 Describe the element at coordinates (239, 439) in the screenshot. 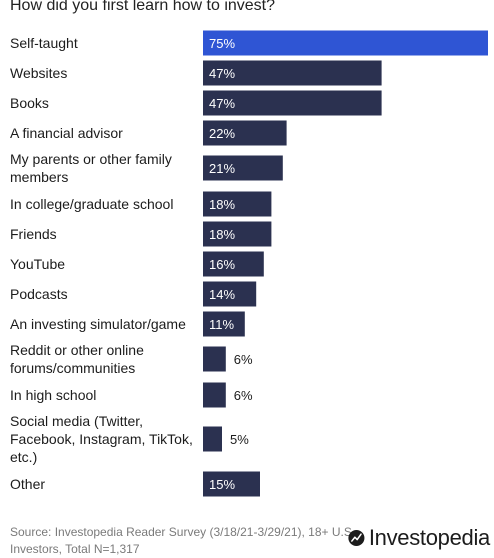

I see `value-label: 5%` at that location.